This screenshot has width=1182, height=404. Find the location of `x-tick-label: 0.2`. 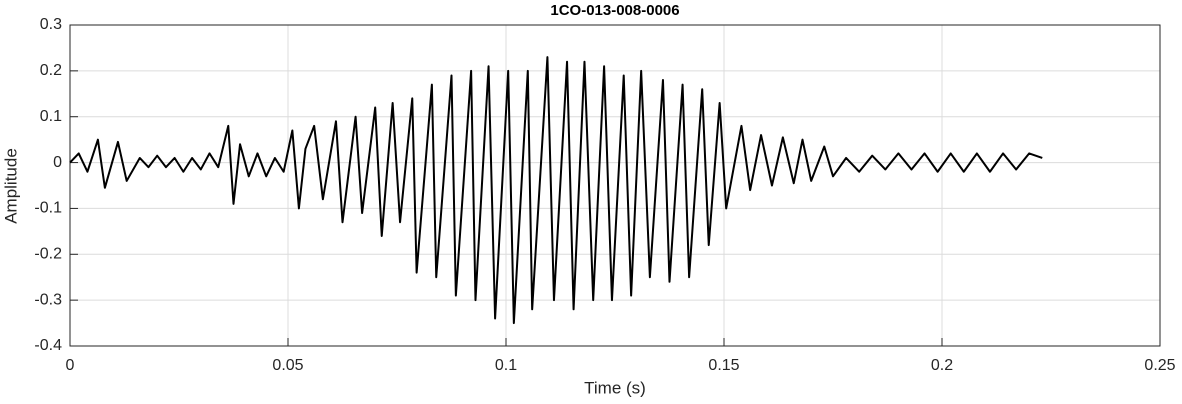

x-tick-label: 0.2 is located at coordinates (942, 365).